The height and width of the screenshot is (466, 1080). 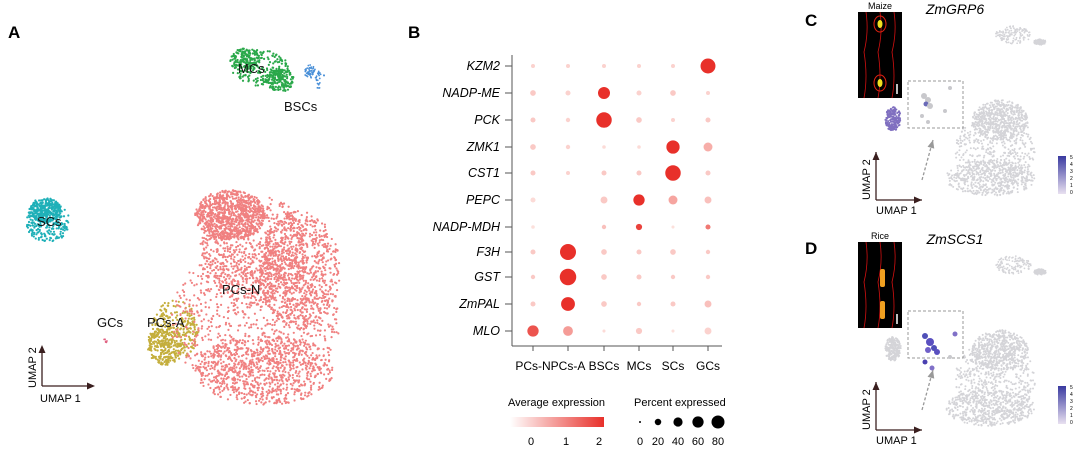 What do you see at coordinates (1071, 165) in the screenshot?
I see `colorbar-tick: 4` at bounding box center [1071, 165].